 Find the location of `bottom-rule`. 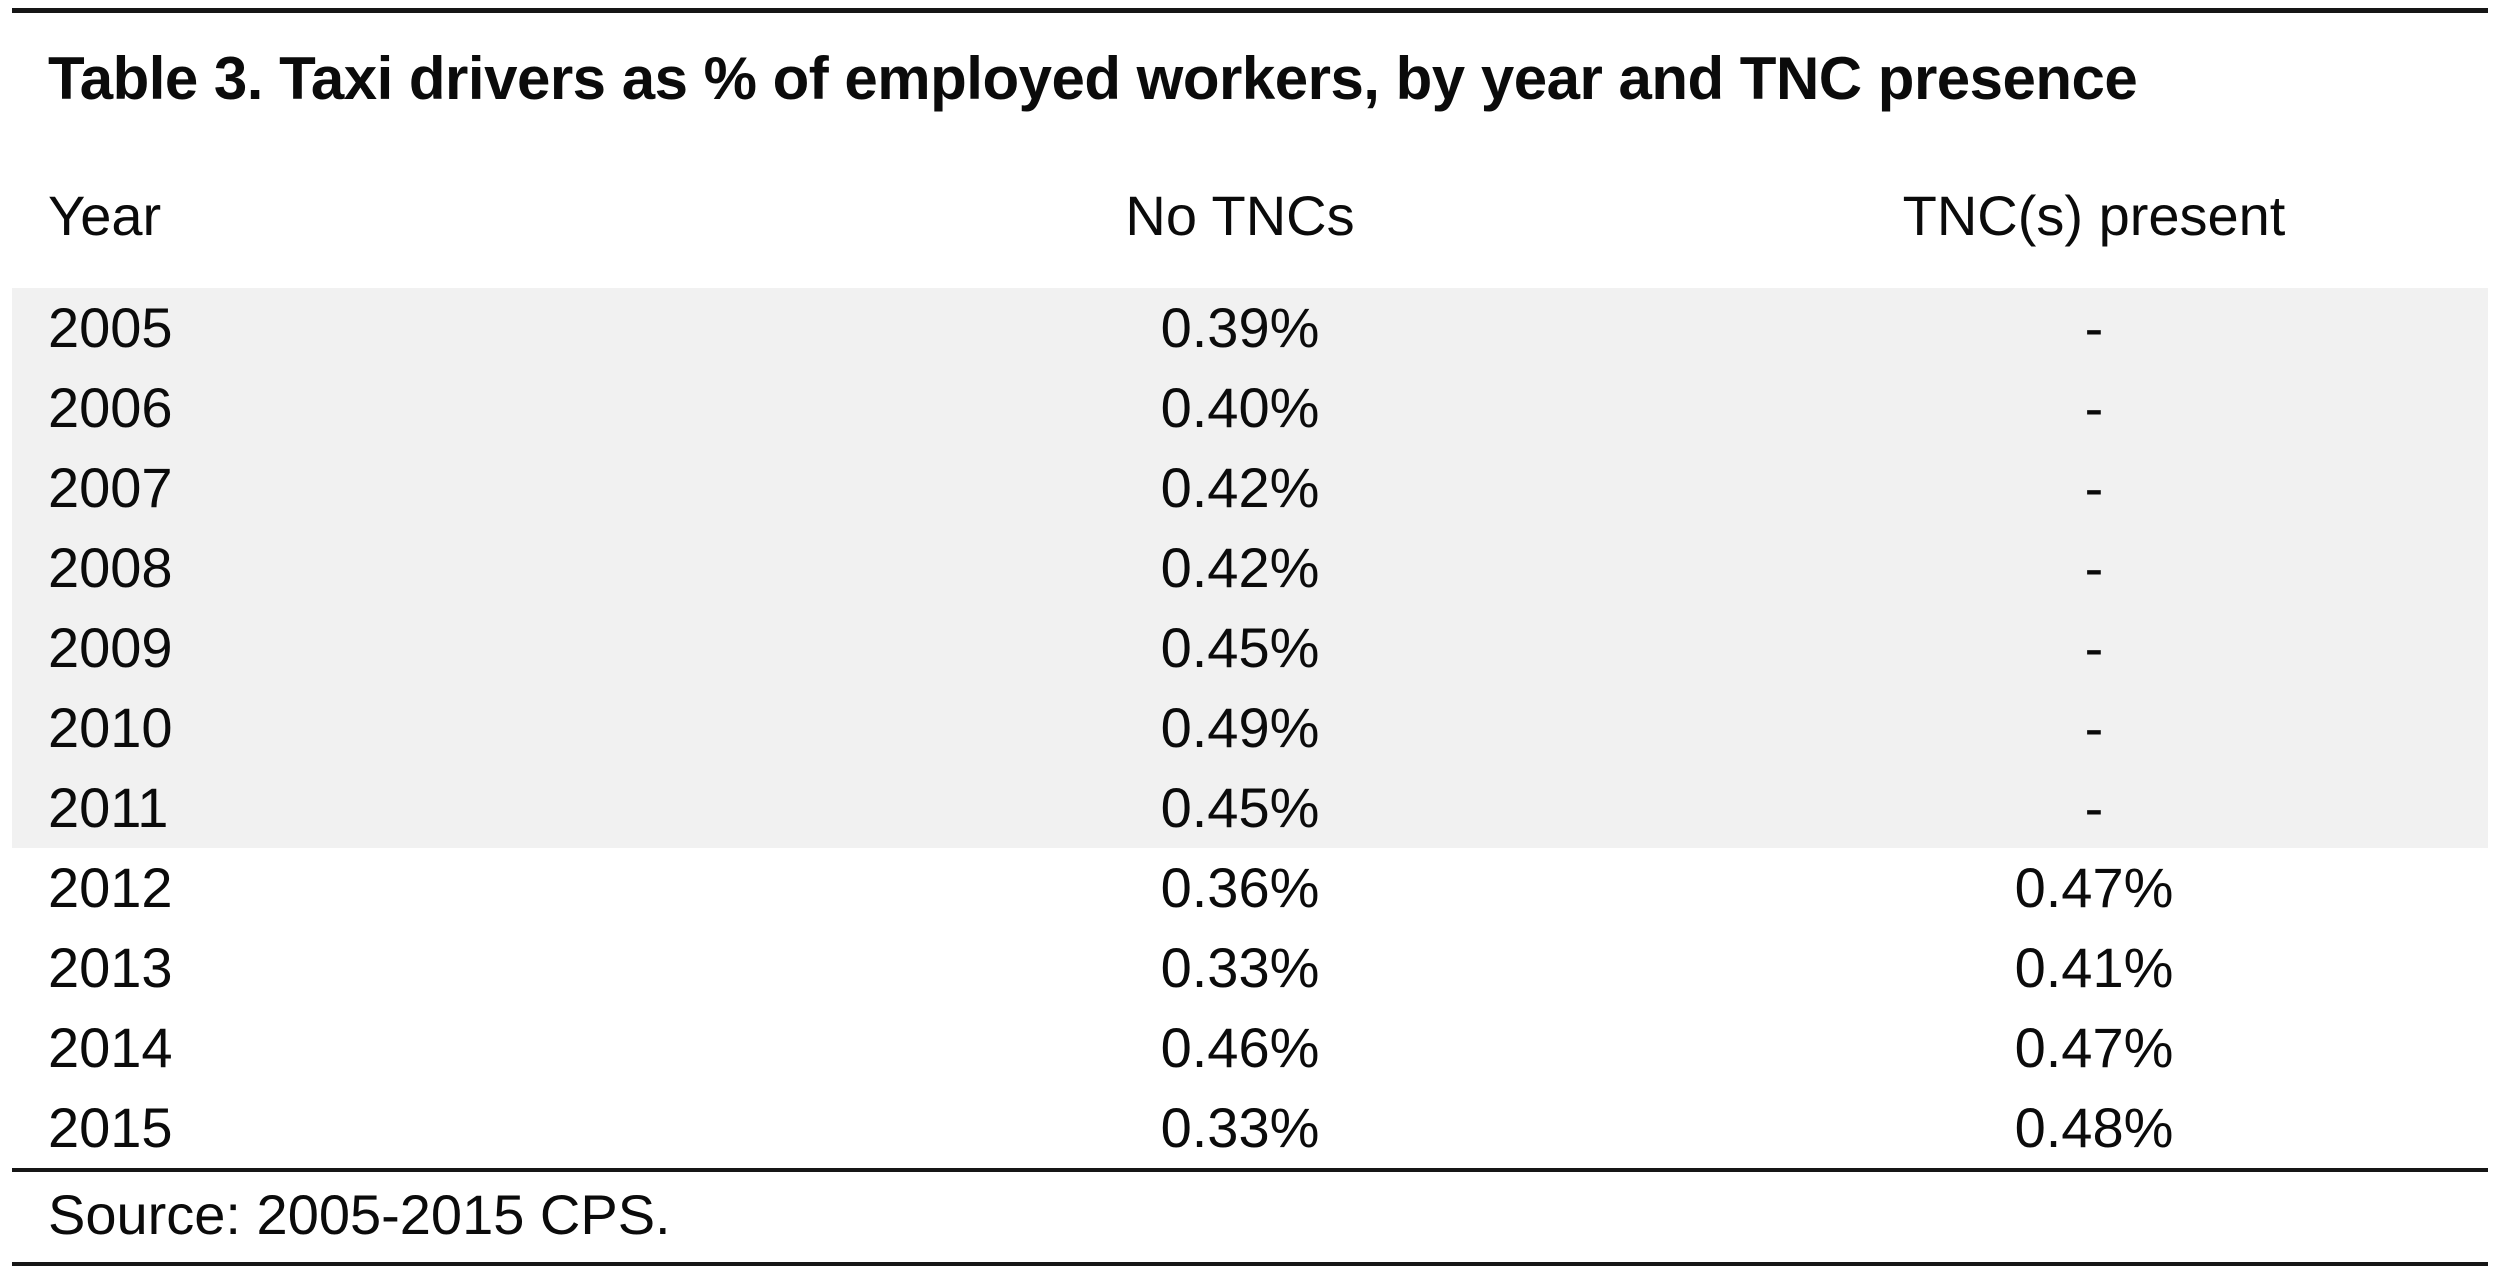

bottom-rule is located at coordinates (1250, 1264).